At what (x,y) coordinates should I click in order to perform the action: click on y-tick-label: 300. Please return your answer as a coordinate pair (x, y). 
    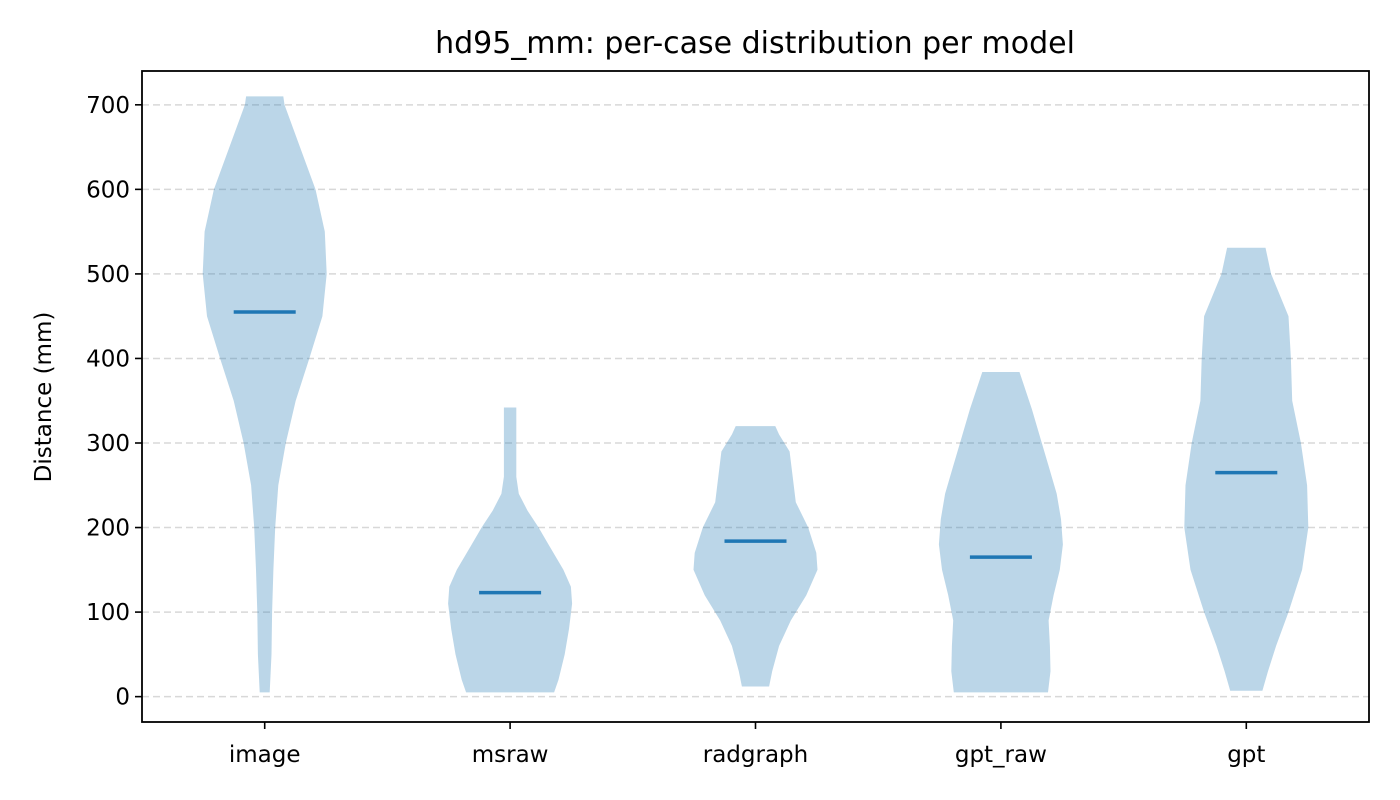
    Looking at the image, I should click on (108, 444).